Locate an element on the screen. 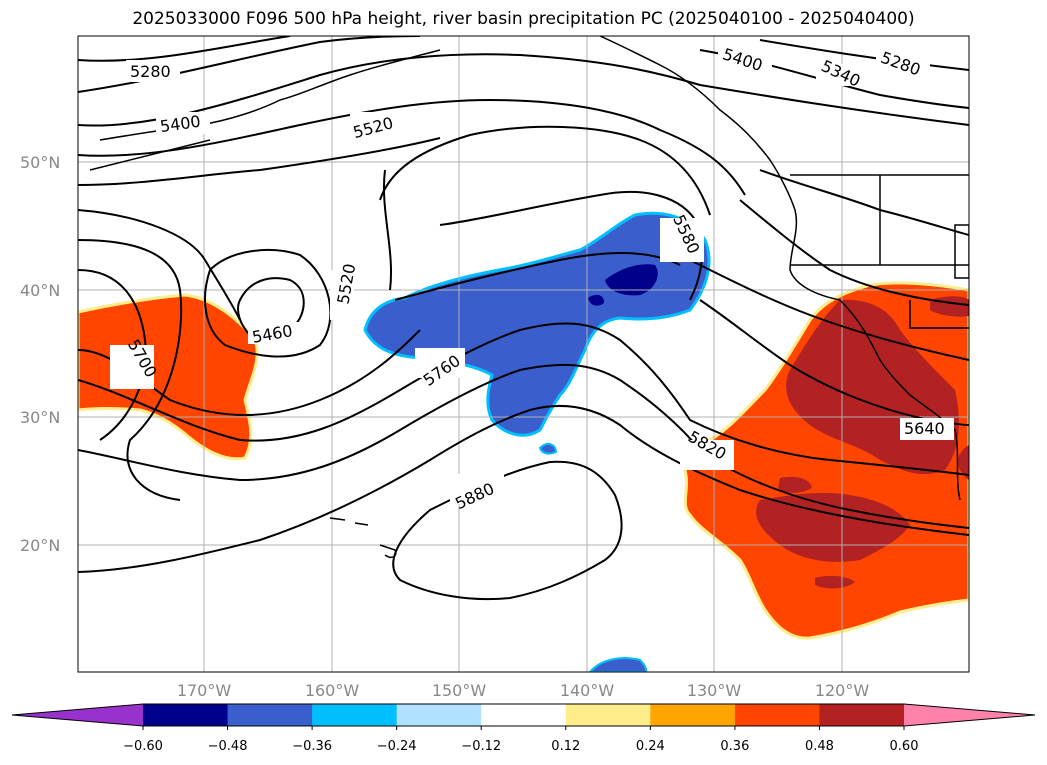 The image size is (1047, 765). colorbar-tick-label: −0.48 is located at coordinates (228, 746).